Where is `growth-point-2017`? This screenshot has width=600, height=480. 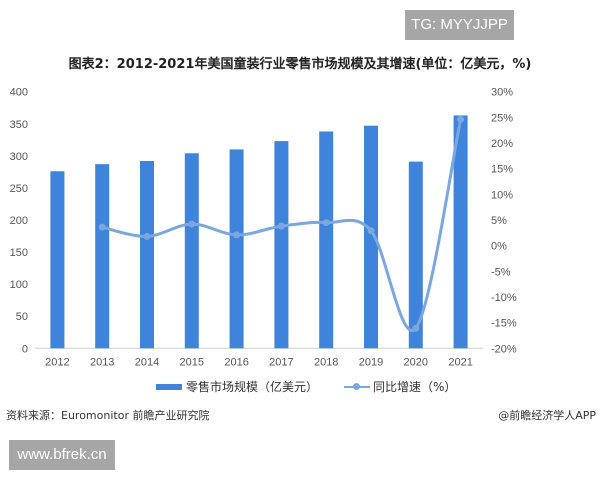 growth-point-2017 is located at coordinates (281, 226).